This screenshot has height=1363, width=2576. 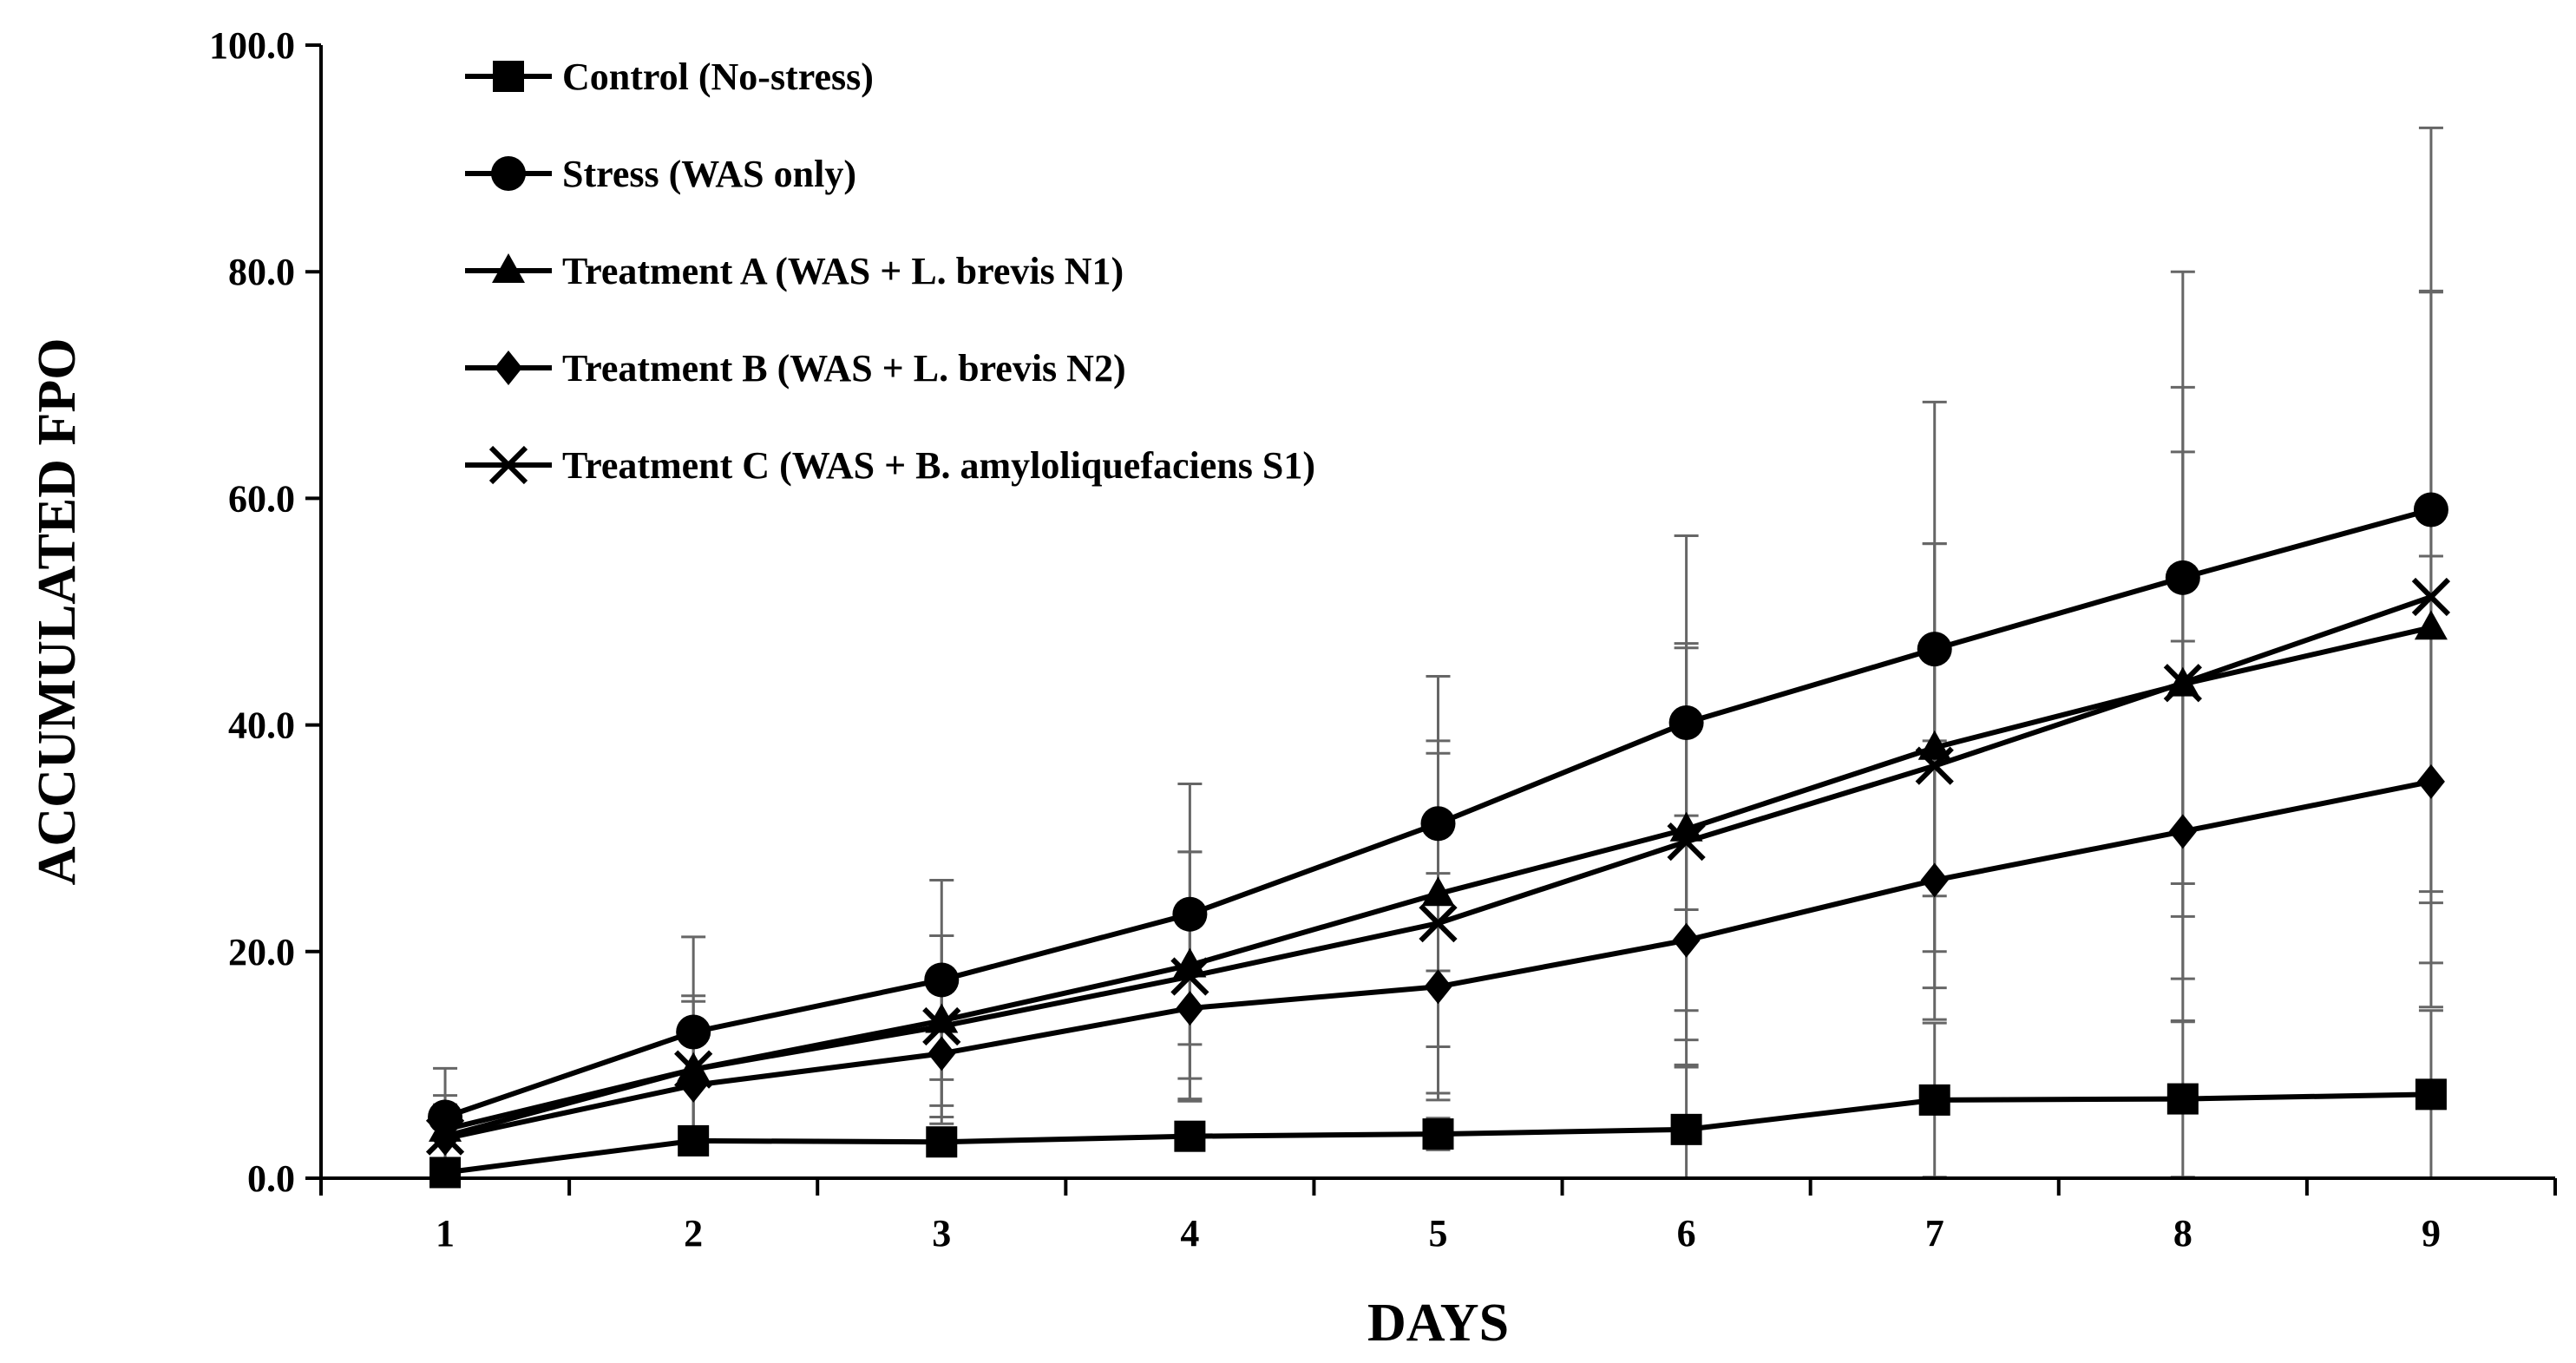 I want to click on legend-label: Treatment B (WAS + L. brevis N2), so click(x=844, y=368).